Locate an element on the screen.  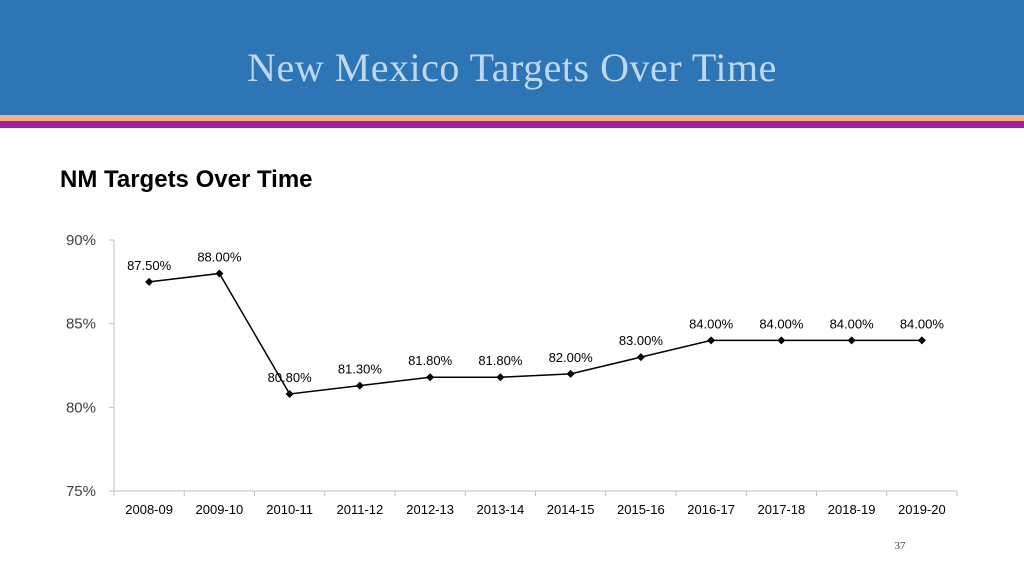
accent-stripe-purple is located at coordinates (512, 124).